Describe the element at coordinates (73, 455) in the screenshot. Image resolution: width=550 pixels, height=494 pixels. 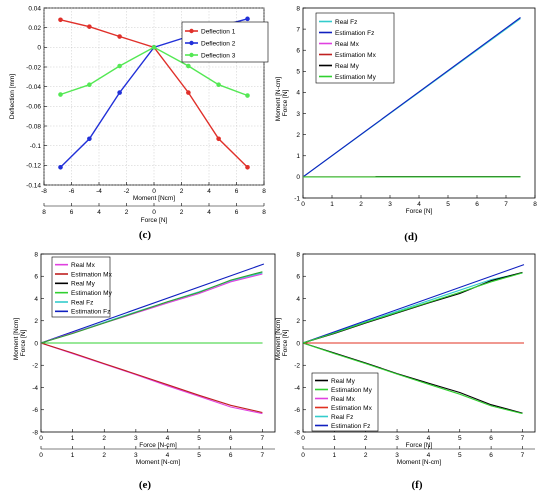
I see `secondary-x-tick-label: 1` at that location.